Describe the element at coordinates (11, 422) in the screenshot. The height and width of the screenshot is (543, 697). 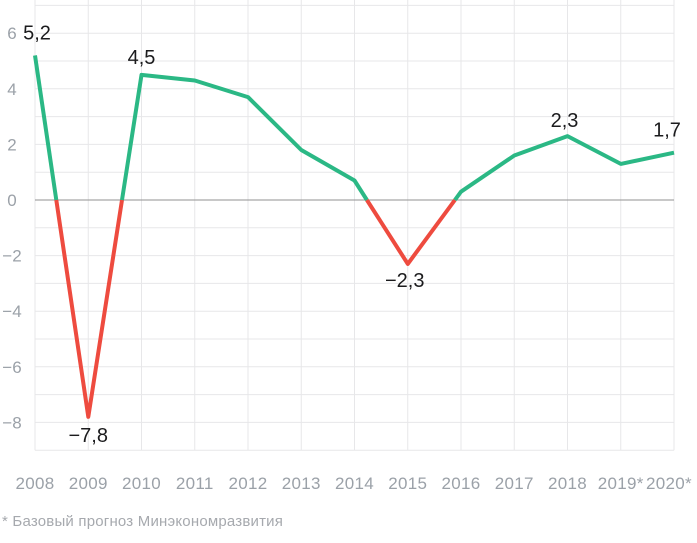
I see `y-axis-tick-label: −8` at that location.